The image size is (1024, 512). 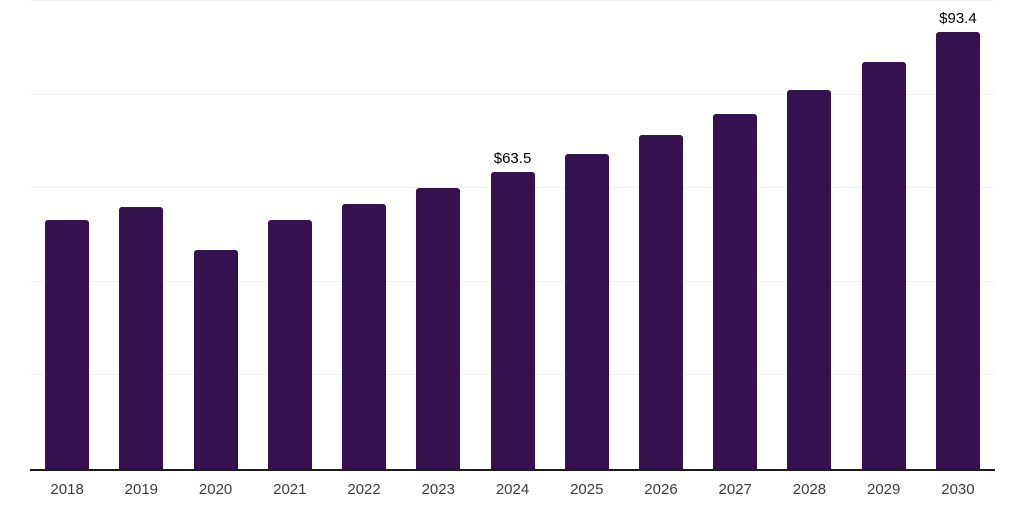 I want to click on bar-cell-2030: $93.4, so click(x=958, y=235).